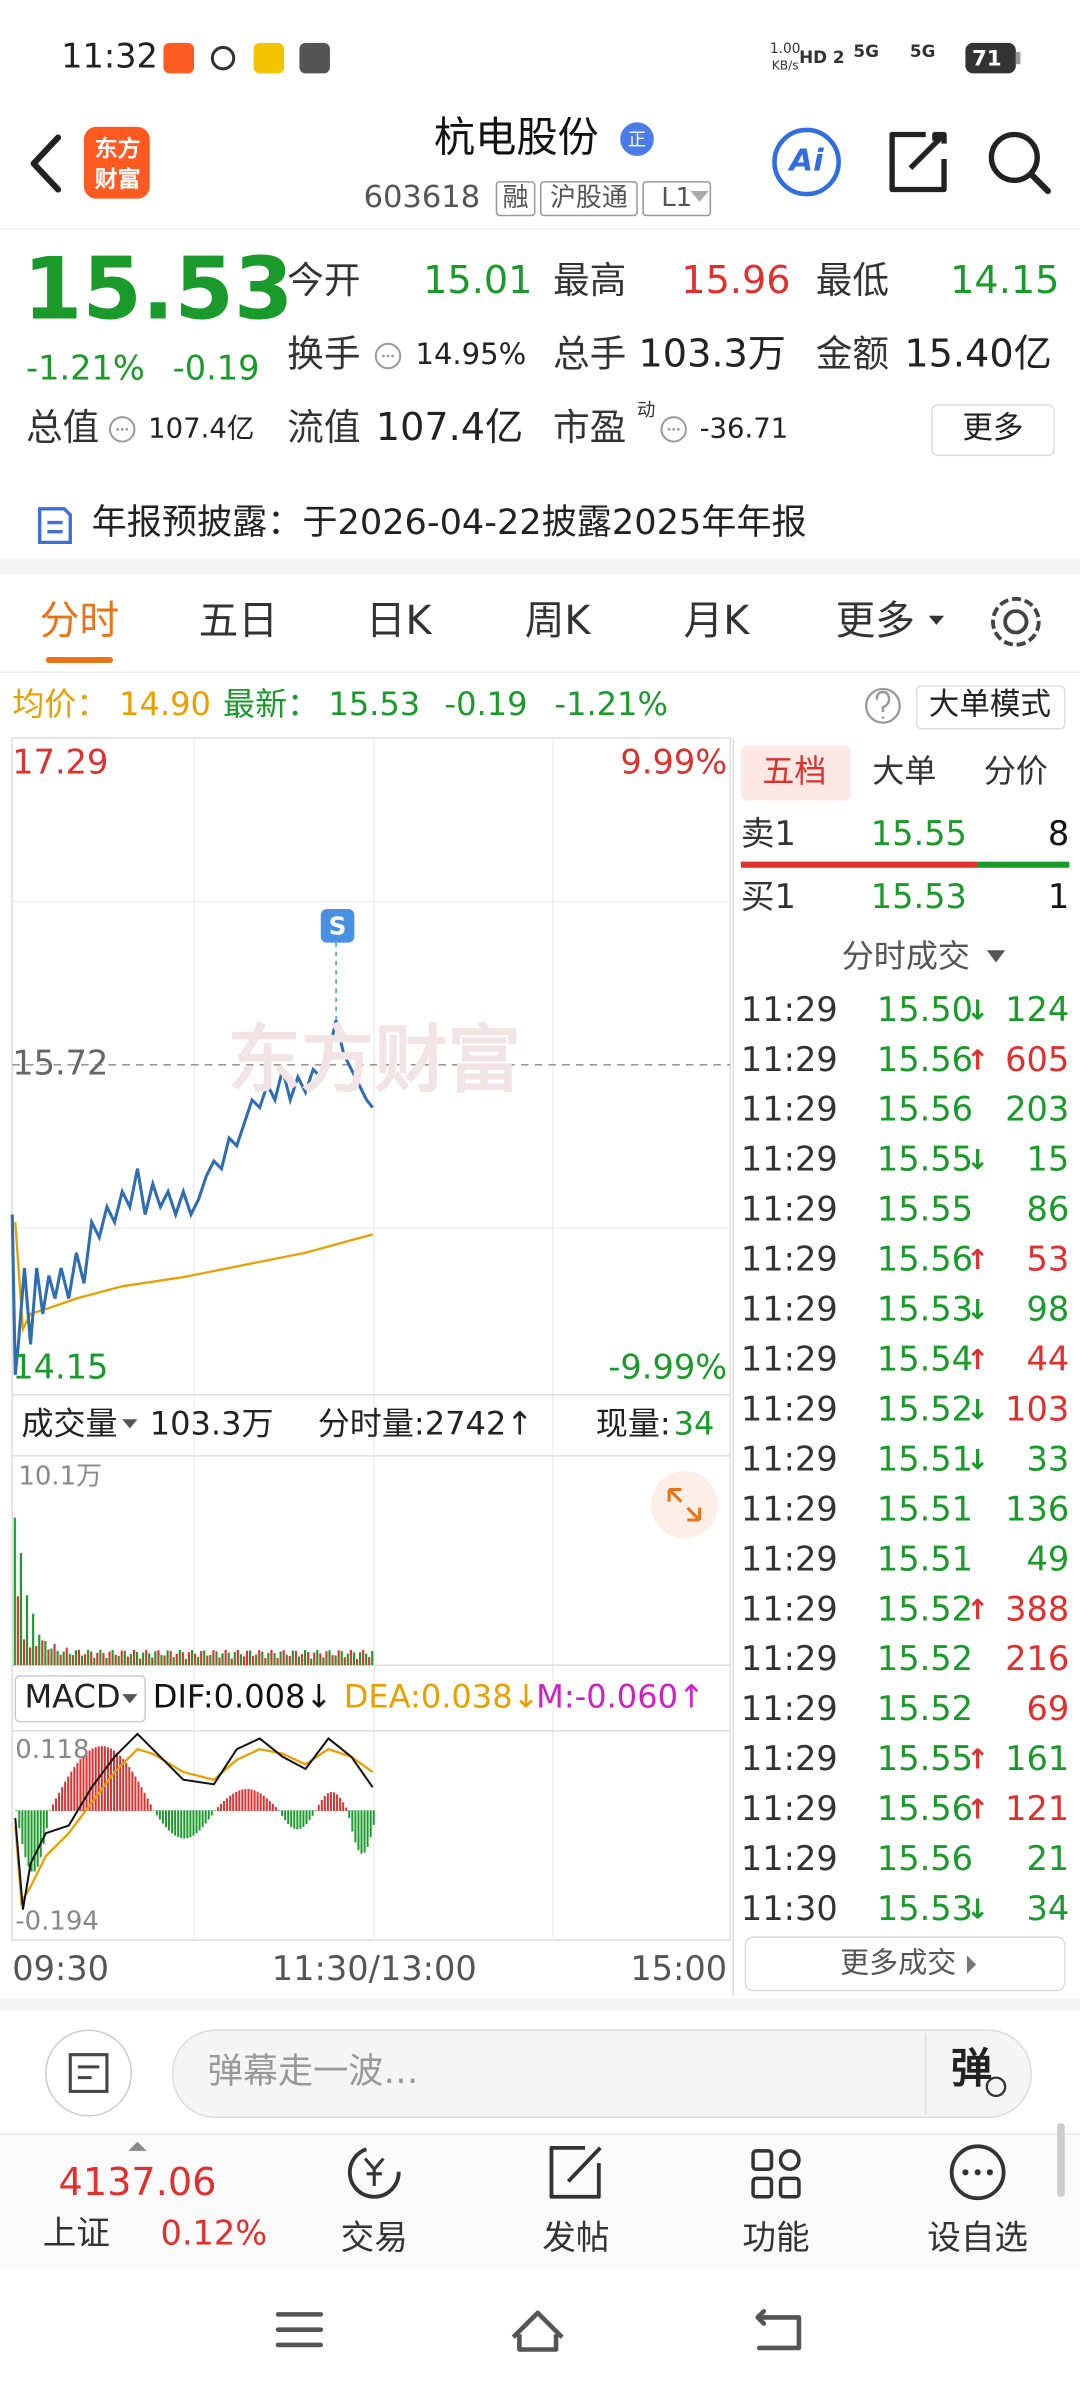  I want to click on expand-button, so click(684, 1505).